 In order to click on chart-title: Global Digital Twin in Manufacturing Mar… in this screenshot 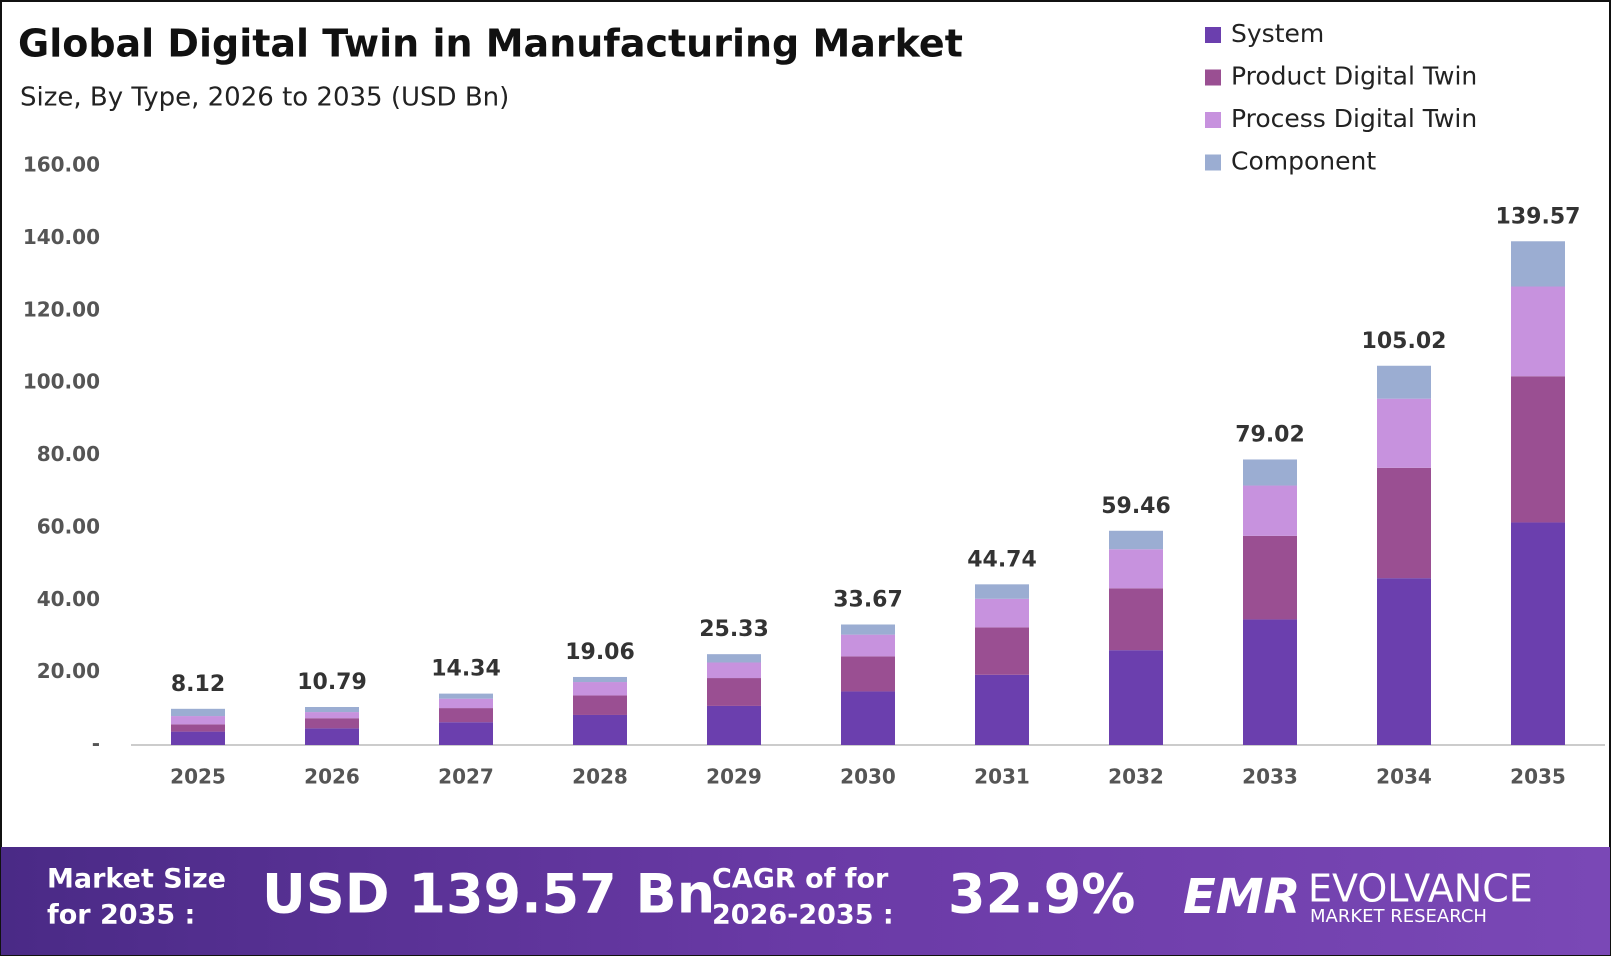, I will do `click(490, 44)`.